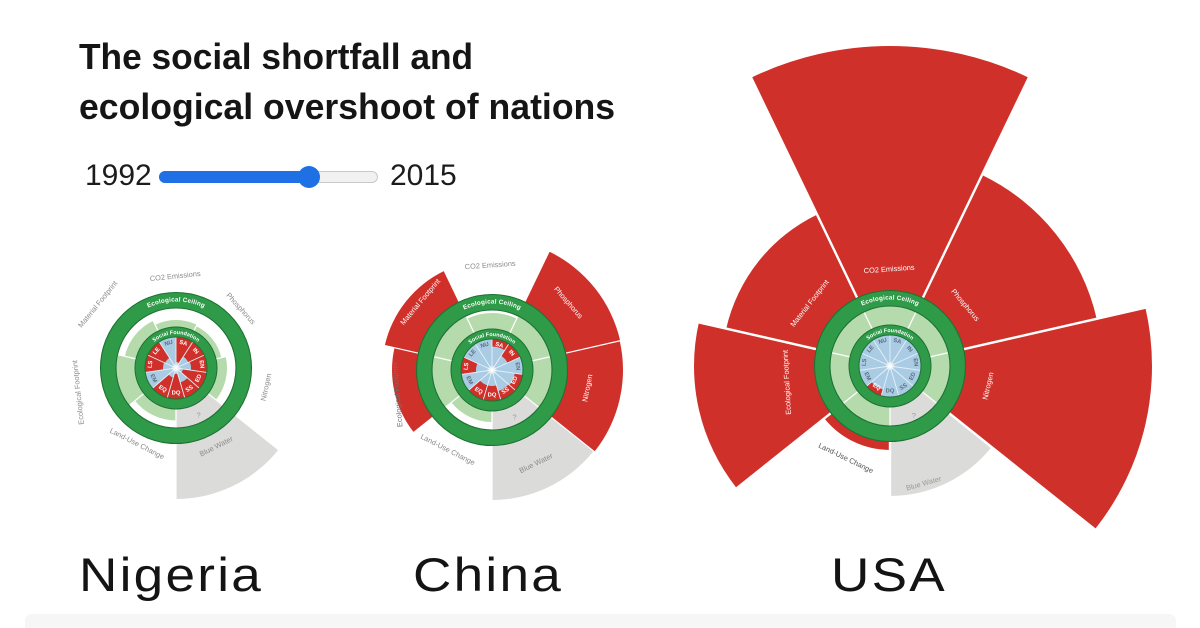 Image resolution: width=1200 pixels, height=628 pixels. What do you see at coordinates (97, 304) in the screenshot?
I see `svg-text: Material Footprint` at bounding box center [97, 304].